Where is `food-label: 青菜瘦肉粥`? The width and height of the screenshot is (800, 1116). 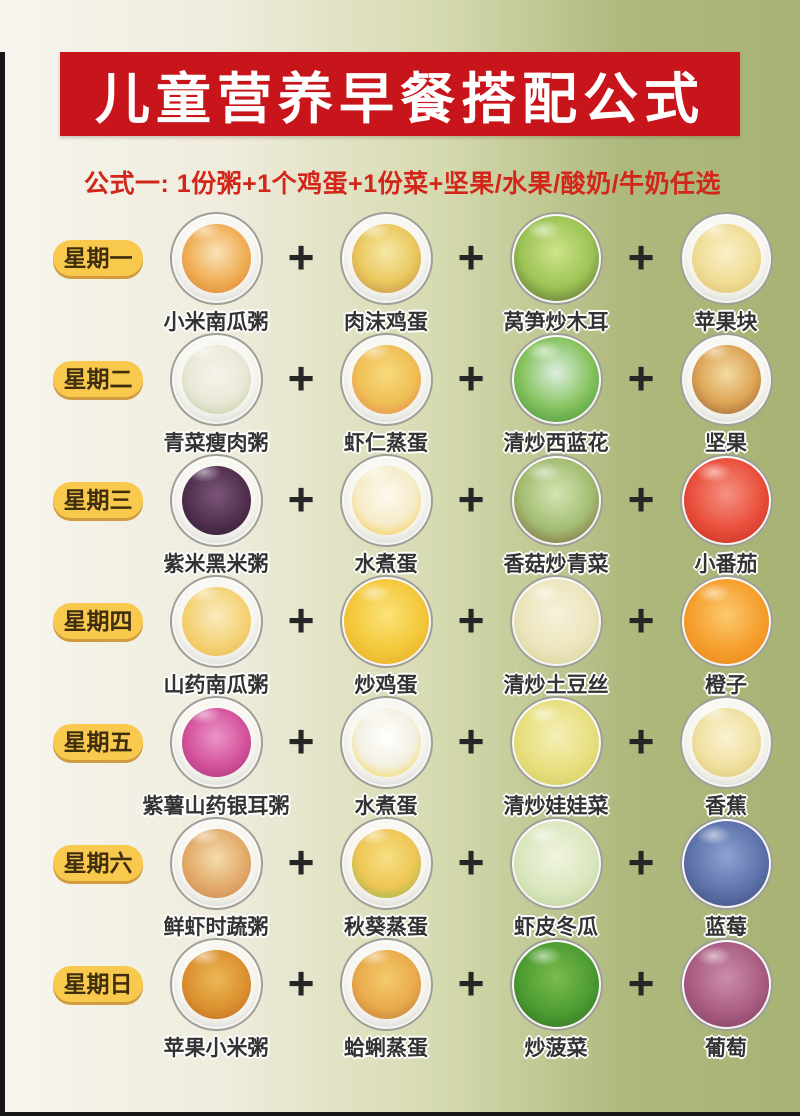 food-label: 青菜瘦肉粥 is located at coordinates (216, 443).